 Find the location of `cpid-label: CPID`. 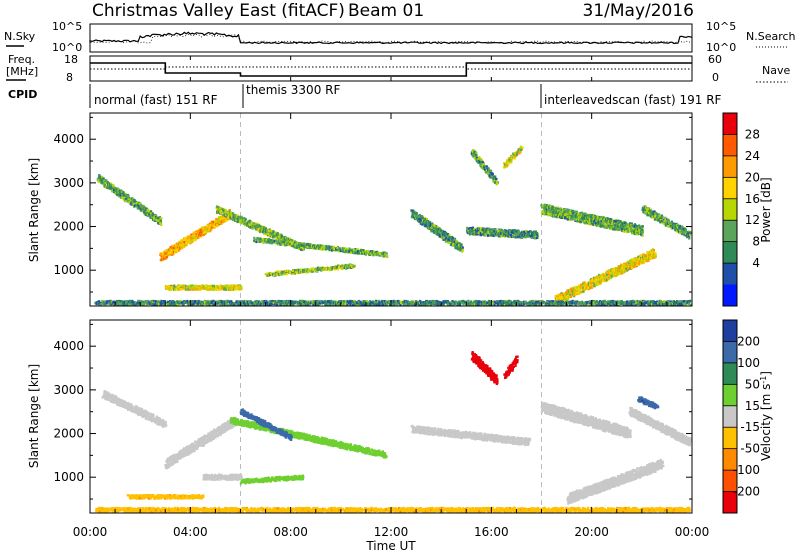

cpid-label: CPID is located at coordinates (22, 94).